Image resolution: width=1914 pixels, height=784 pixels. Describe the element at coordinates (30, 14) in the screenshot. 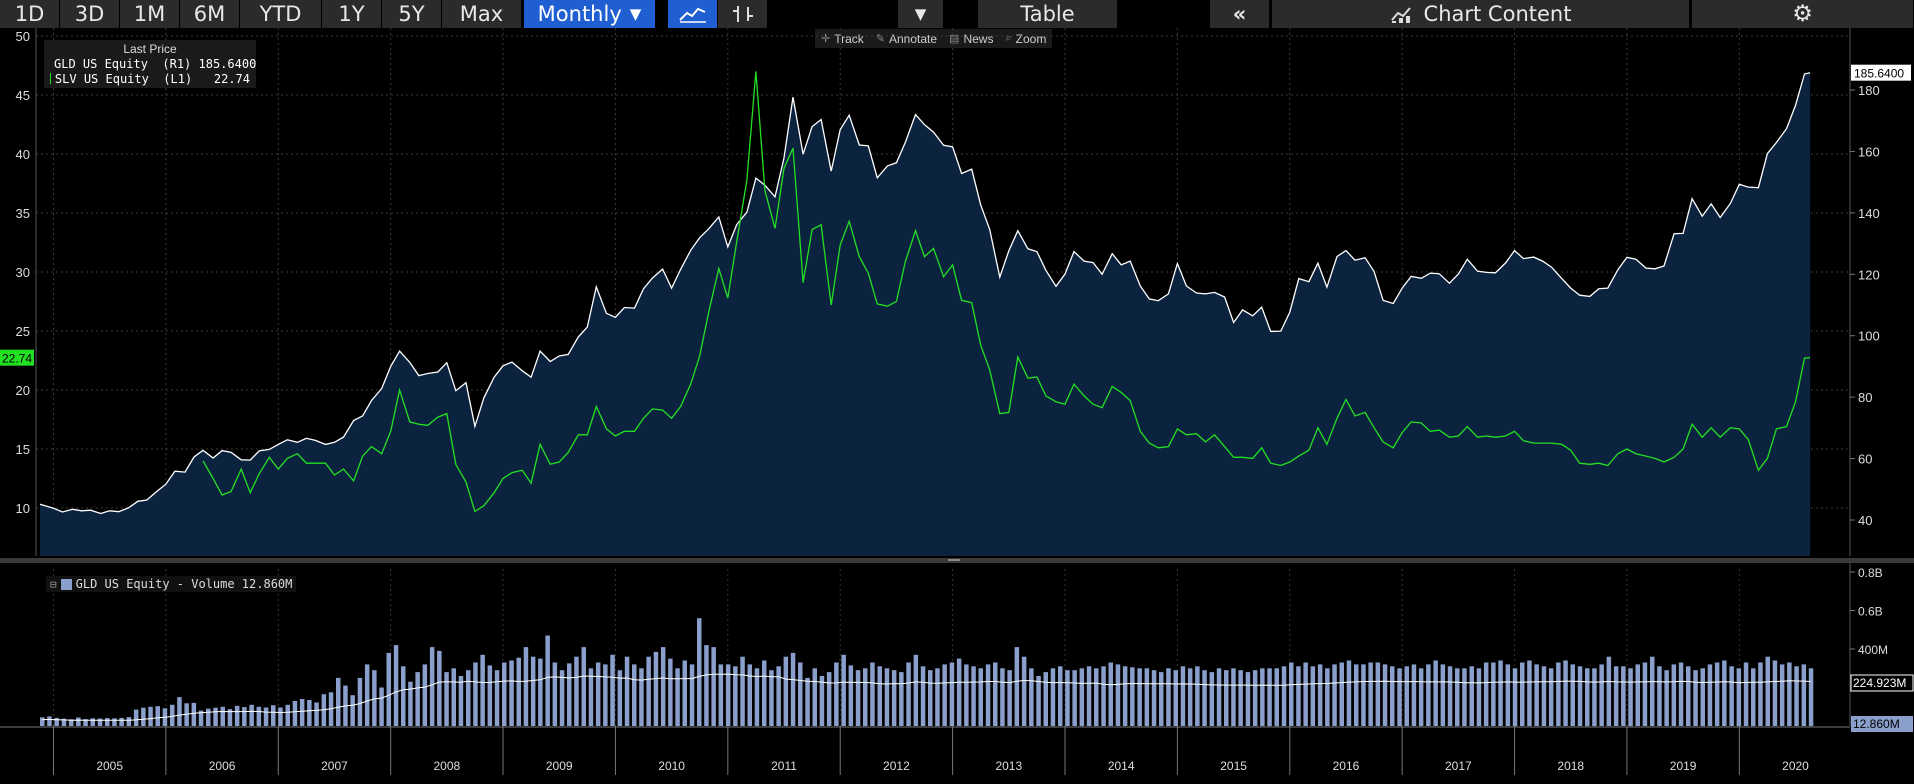

I see `period-1d-button: 1D` at that location.